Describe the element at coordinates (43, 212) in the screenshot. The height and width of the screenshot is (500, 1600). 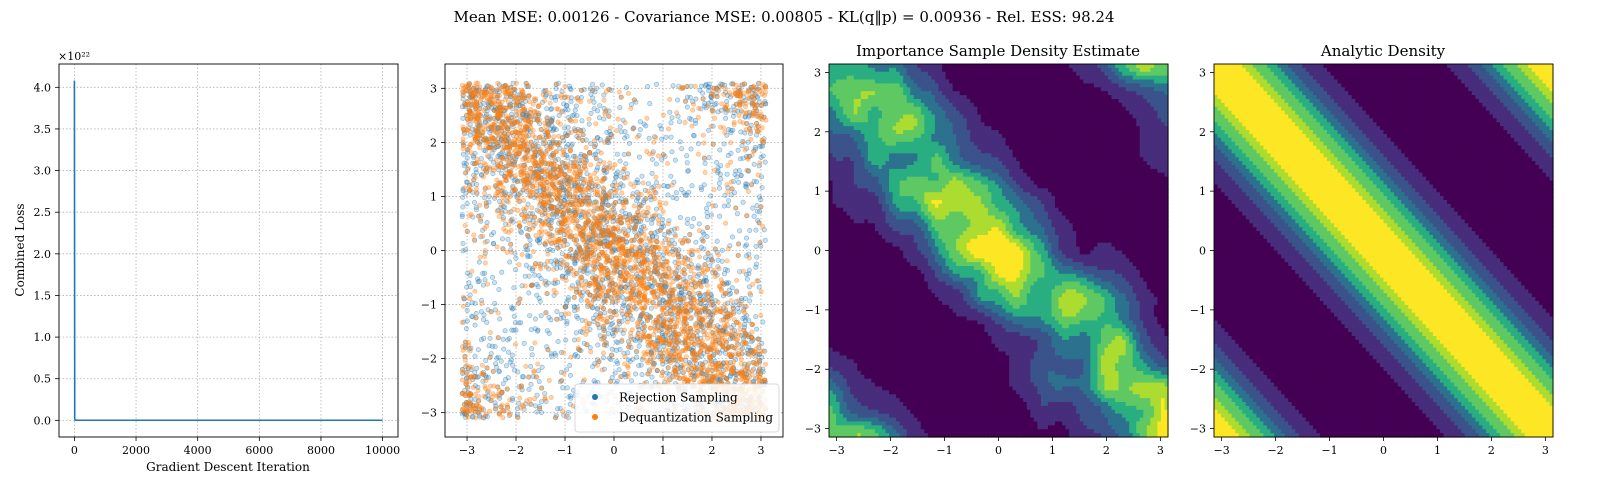
I see `y-tick-label: 2.5` at that location.